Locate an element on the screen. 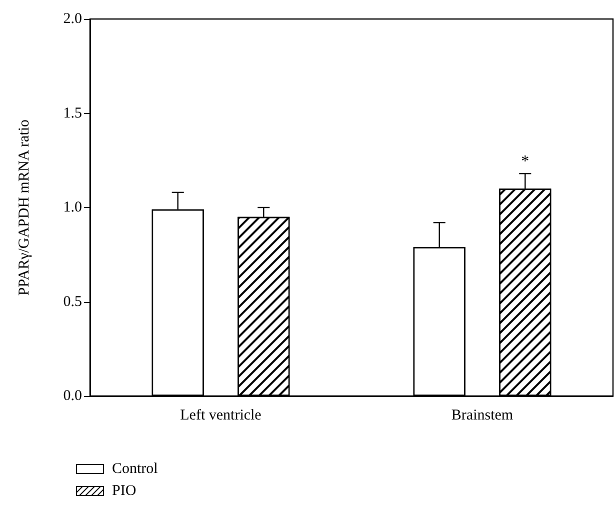 The image size is (616, 508). x-tick-label: Left ventricle is located at coordinates (221, 416).